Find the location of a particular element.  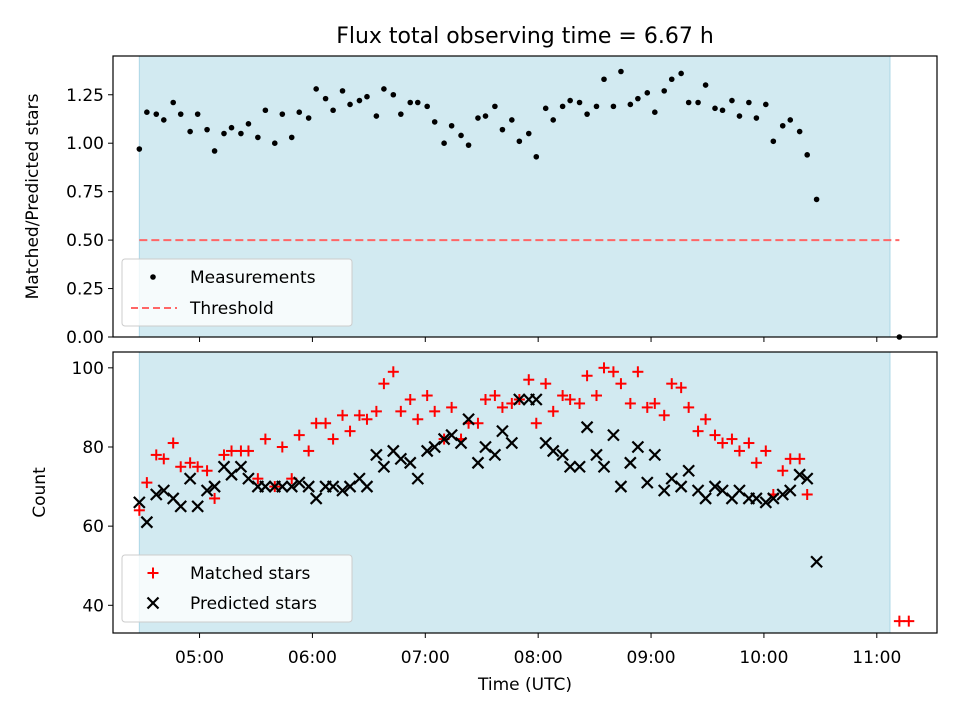

x-tick-label: 10:00 is located at coordinates (763, 658).